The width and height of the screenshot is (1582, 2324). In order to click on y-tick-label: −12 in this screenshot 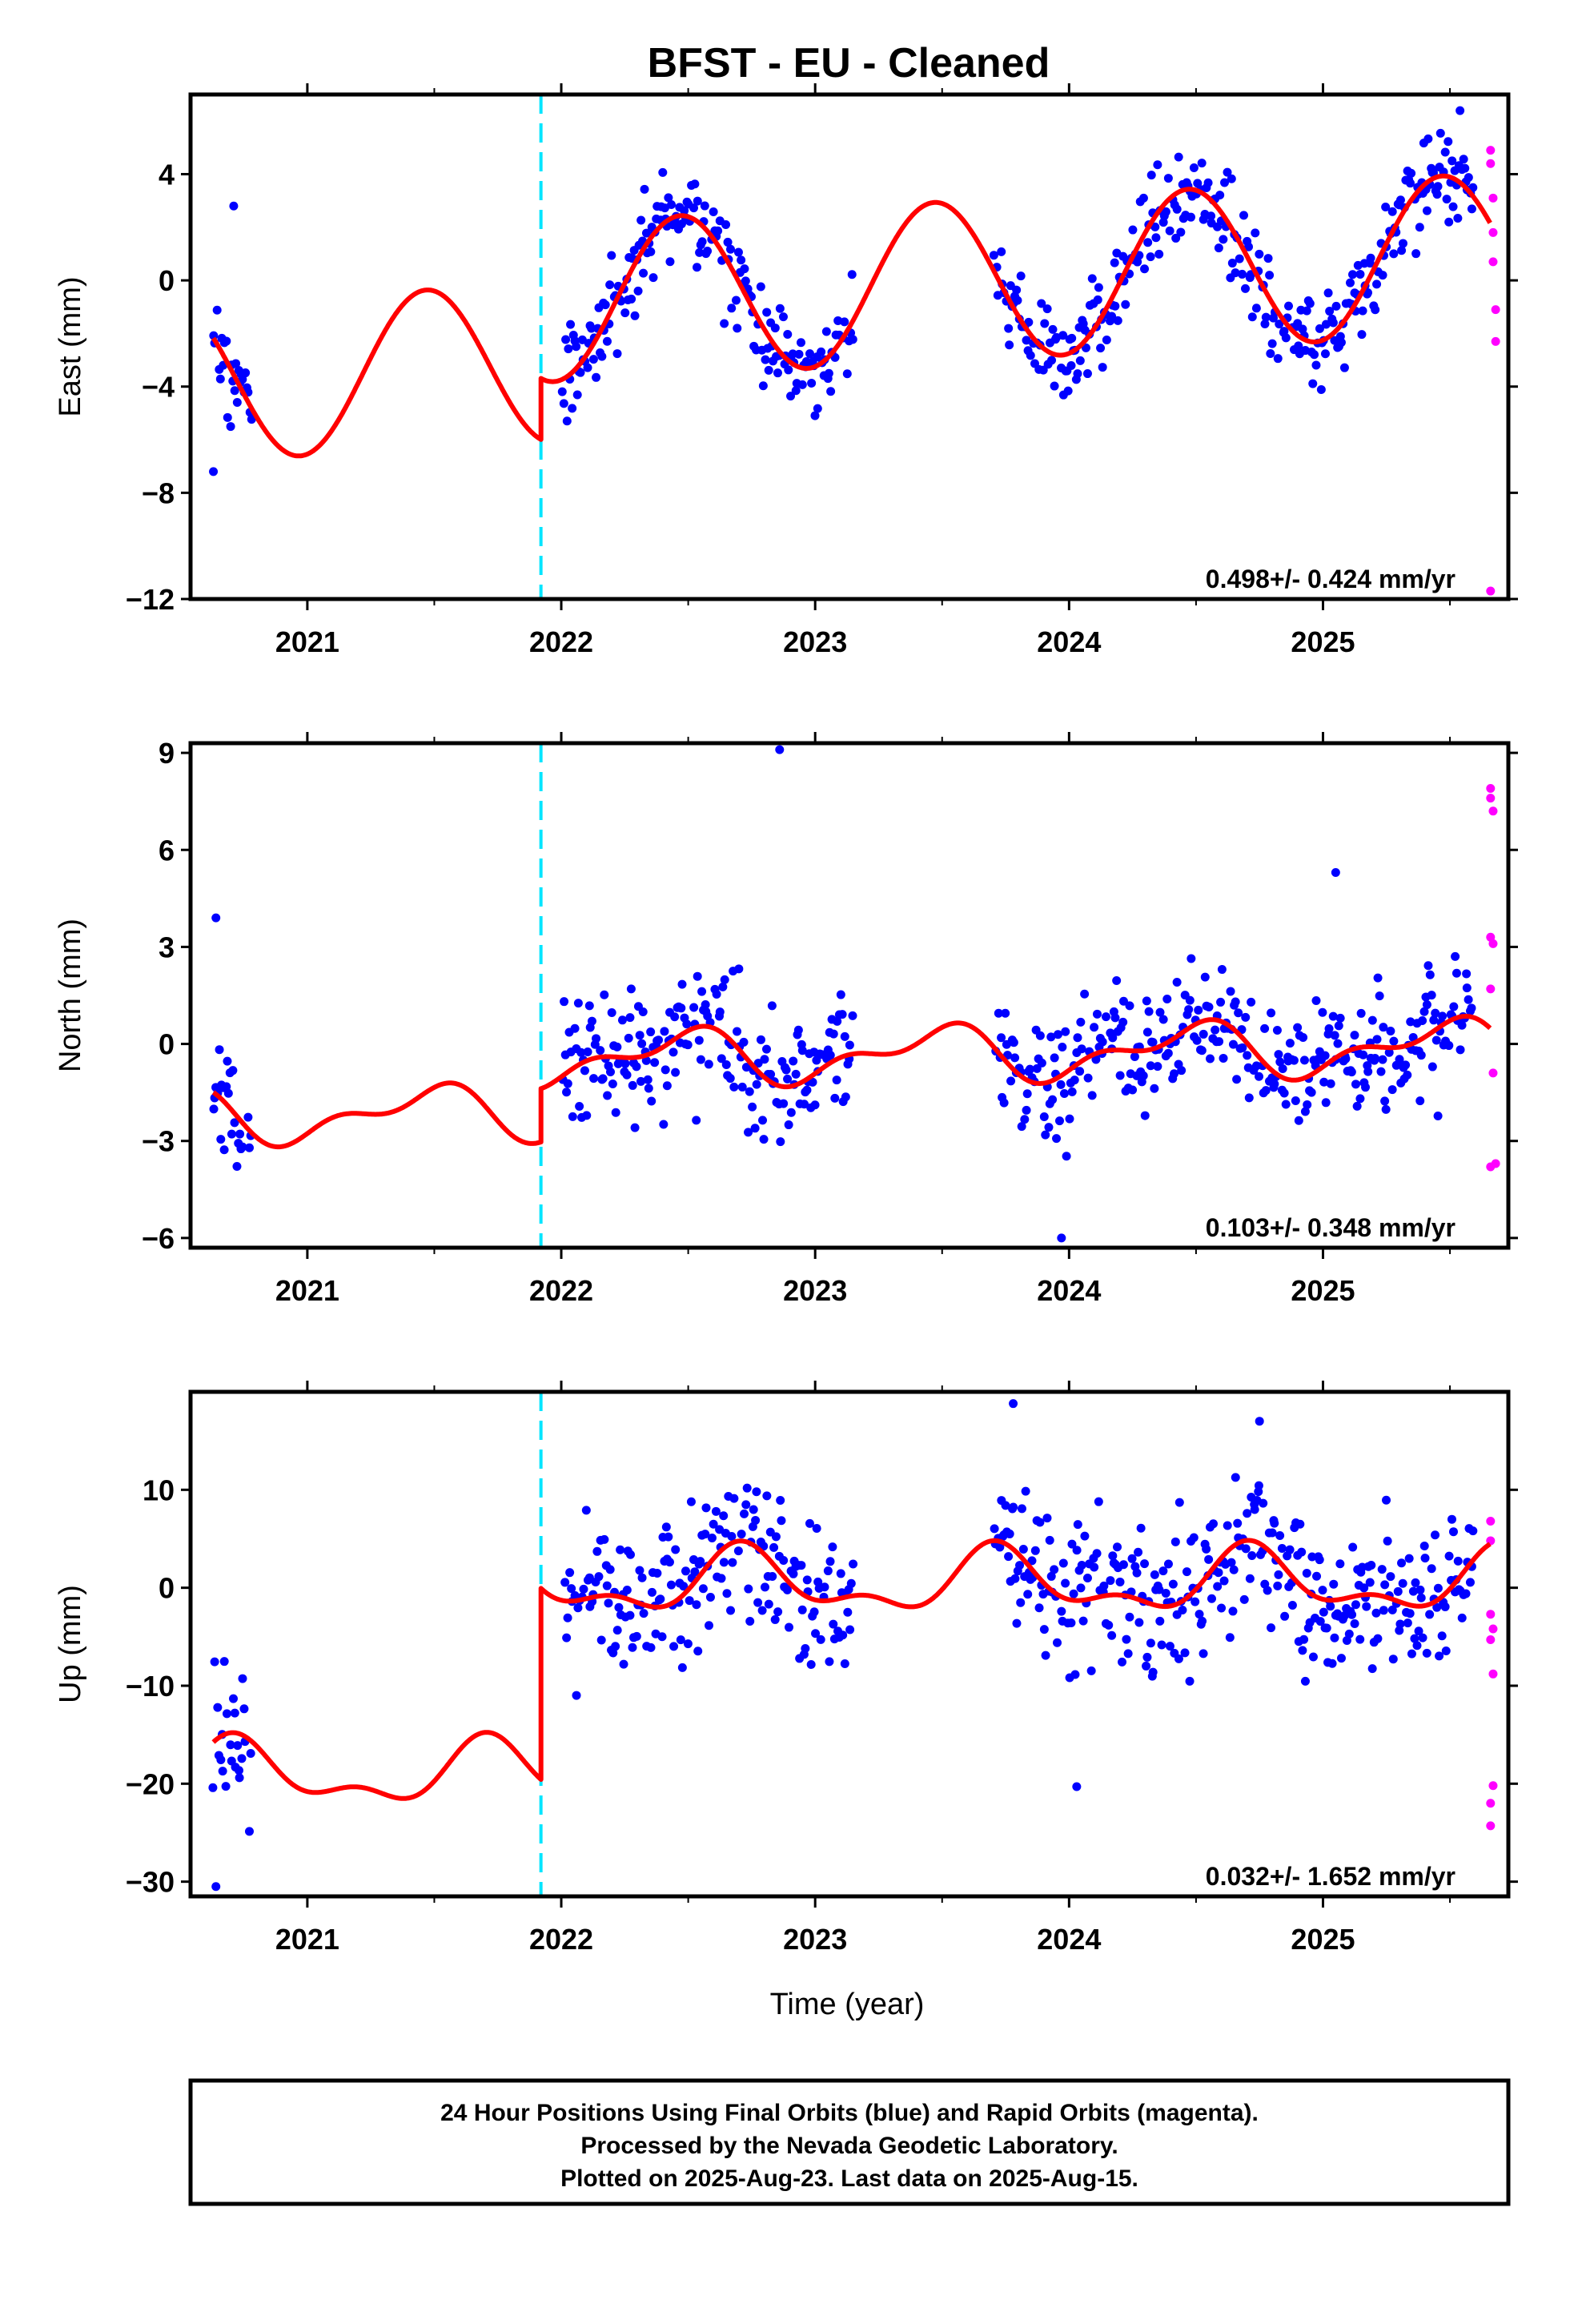, I will do `click(151, 599)`.